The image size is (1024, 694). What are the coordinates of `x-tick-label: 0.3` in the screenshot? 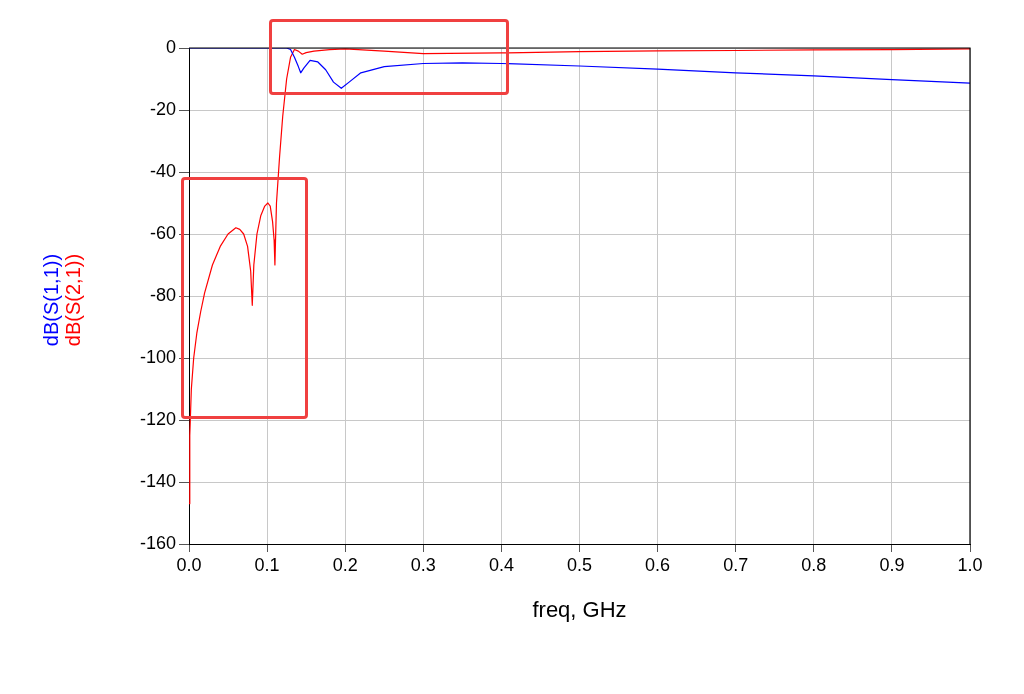 It's located at (423, 564).